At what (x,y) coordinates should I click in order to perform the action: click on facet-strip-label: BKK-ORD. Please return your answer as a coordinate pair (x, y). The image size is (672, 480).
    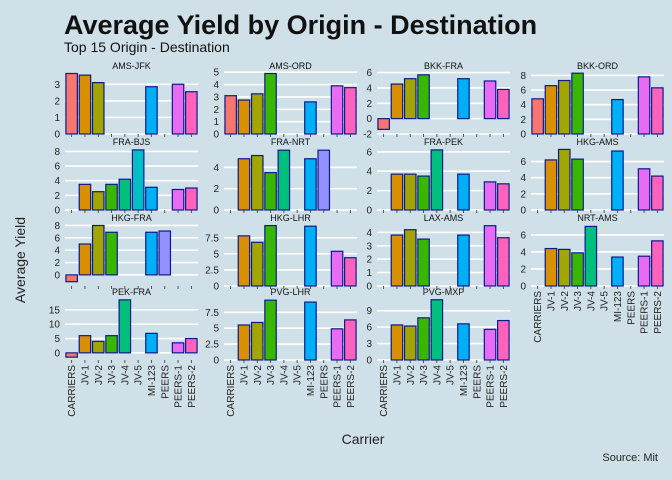
    Looking at the image, I should click on (598, 66).